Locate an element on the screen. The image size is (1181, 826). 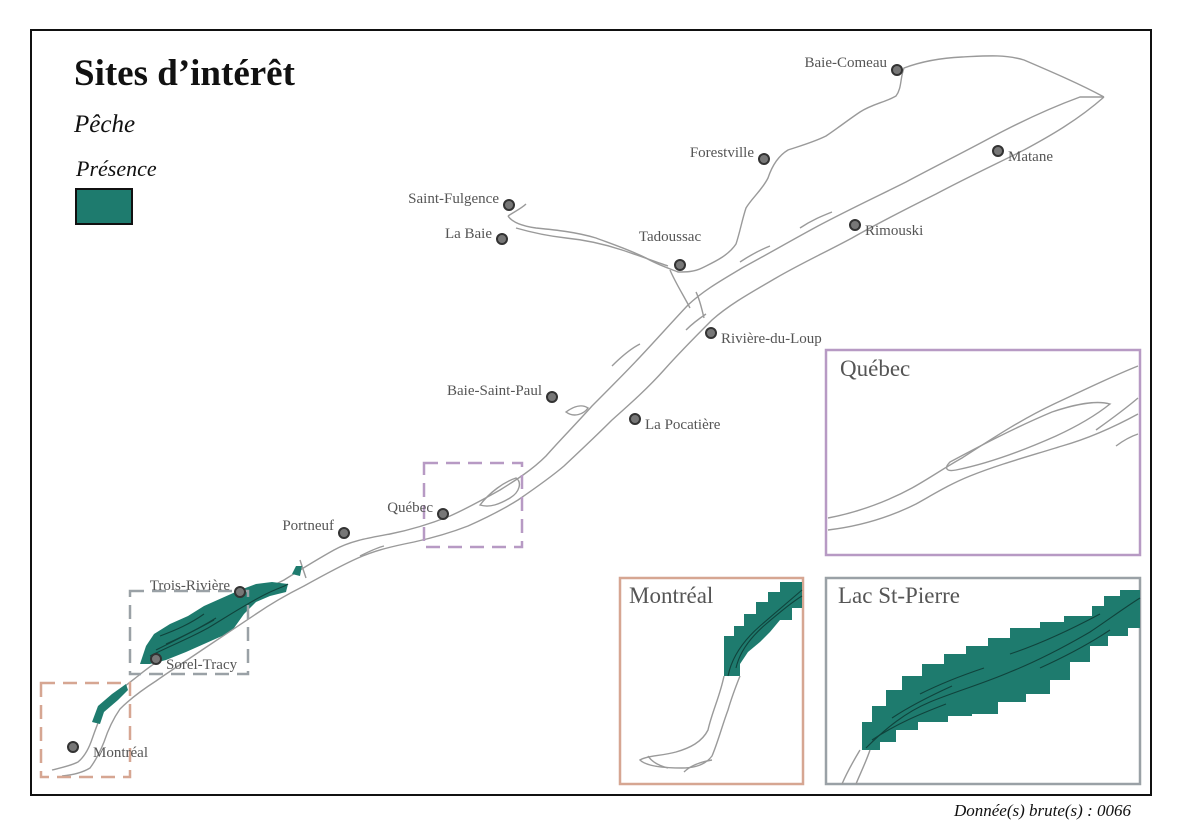
city-label: La Baie is located at coordinates (468, 234).